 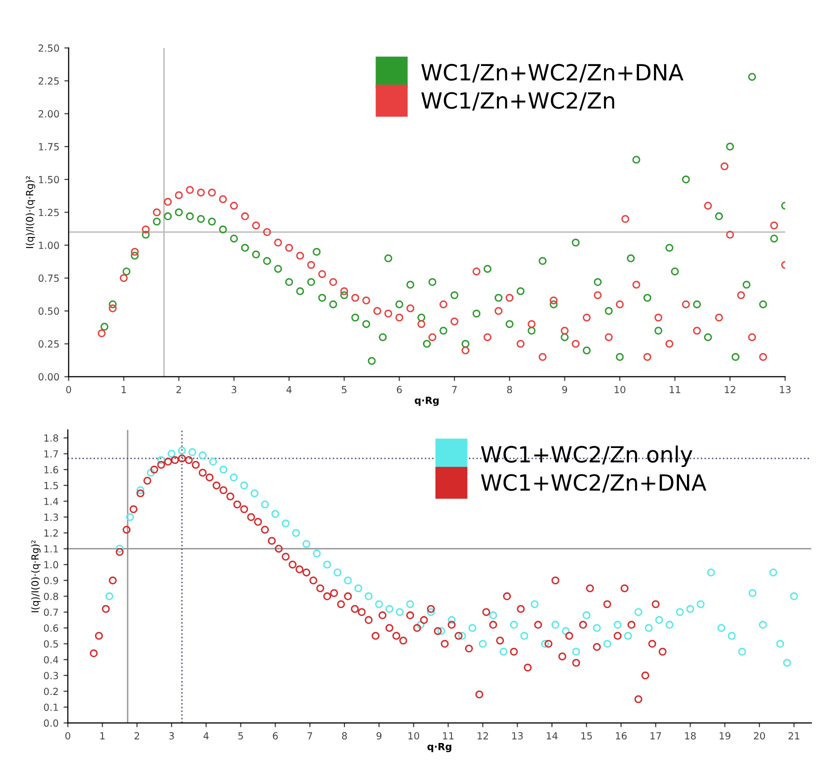 What do you see at coordinates (586, 736) in the screenshot?
I see `x-tick-label: 15` at bounding box center [586, 736].